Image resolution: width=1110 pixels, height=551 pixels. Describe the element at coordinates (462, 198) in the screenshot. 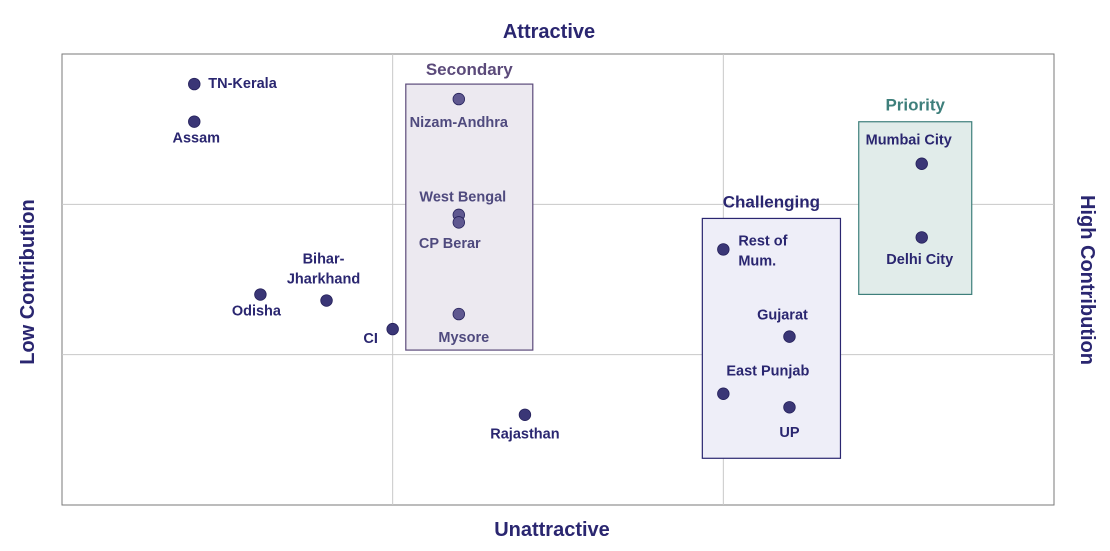

I see `label-west-bengal: West Bengal` at that location.